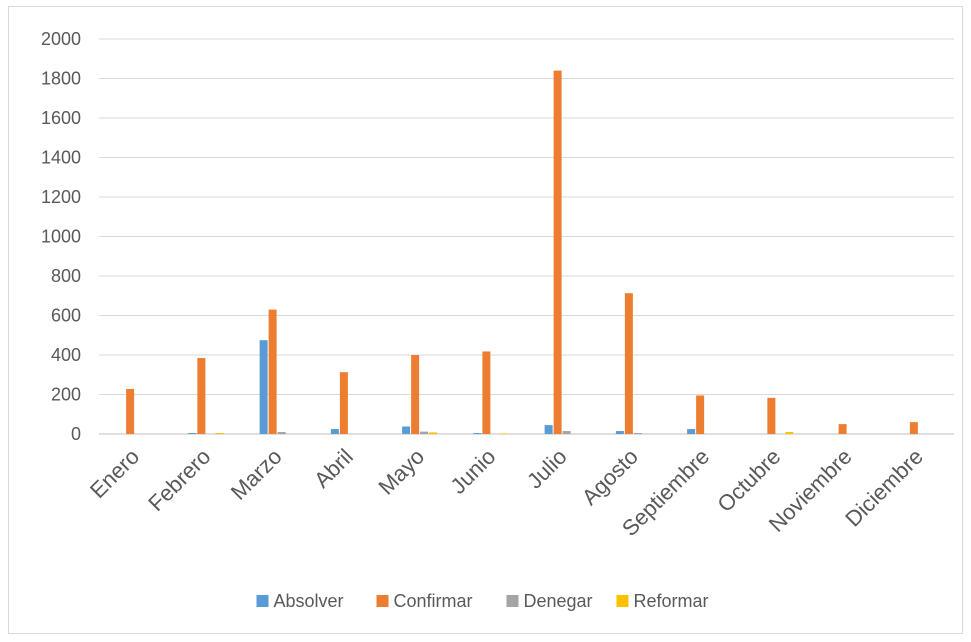  Describe the element at coordinates (179, 480) in the screenshot. I see `x-tick-label: Febrero` at that location.